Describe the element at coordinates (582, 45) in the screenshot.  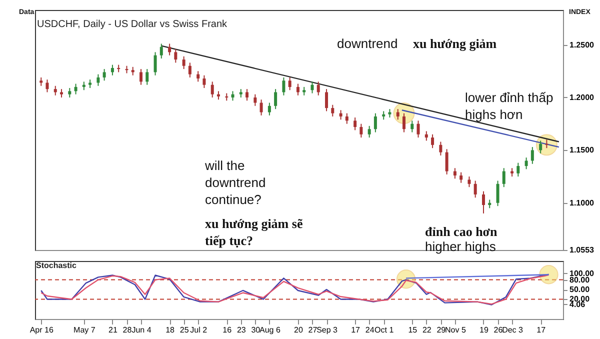
I see `y-tick-label: 1.2500` at that location.